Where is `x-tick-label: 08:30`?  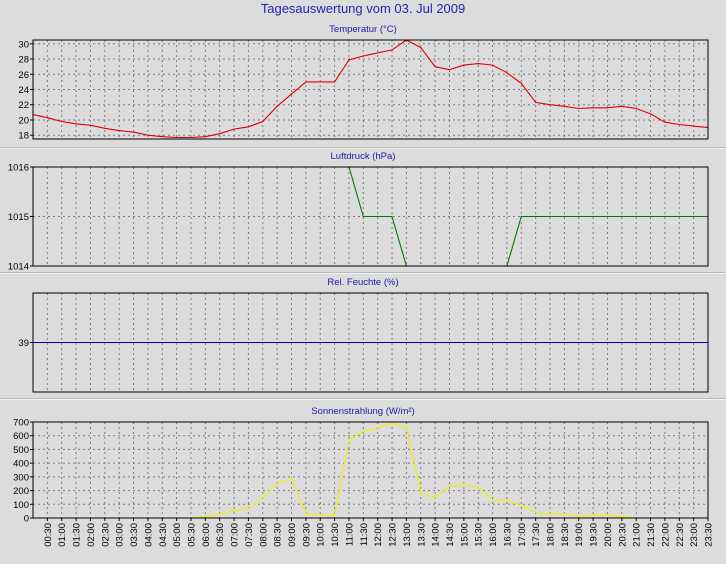
x-tick-label: 08:30 is located at coordinates (278, 535).